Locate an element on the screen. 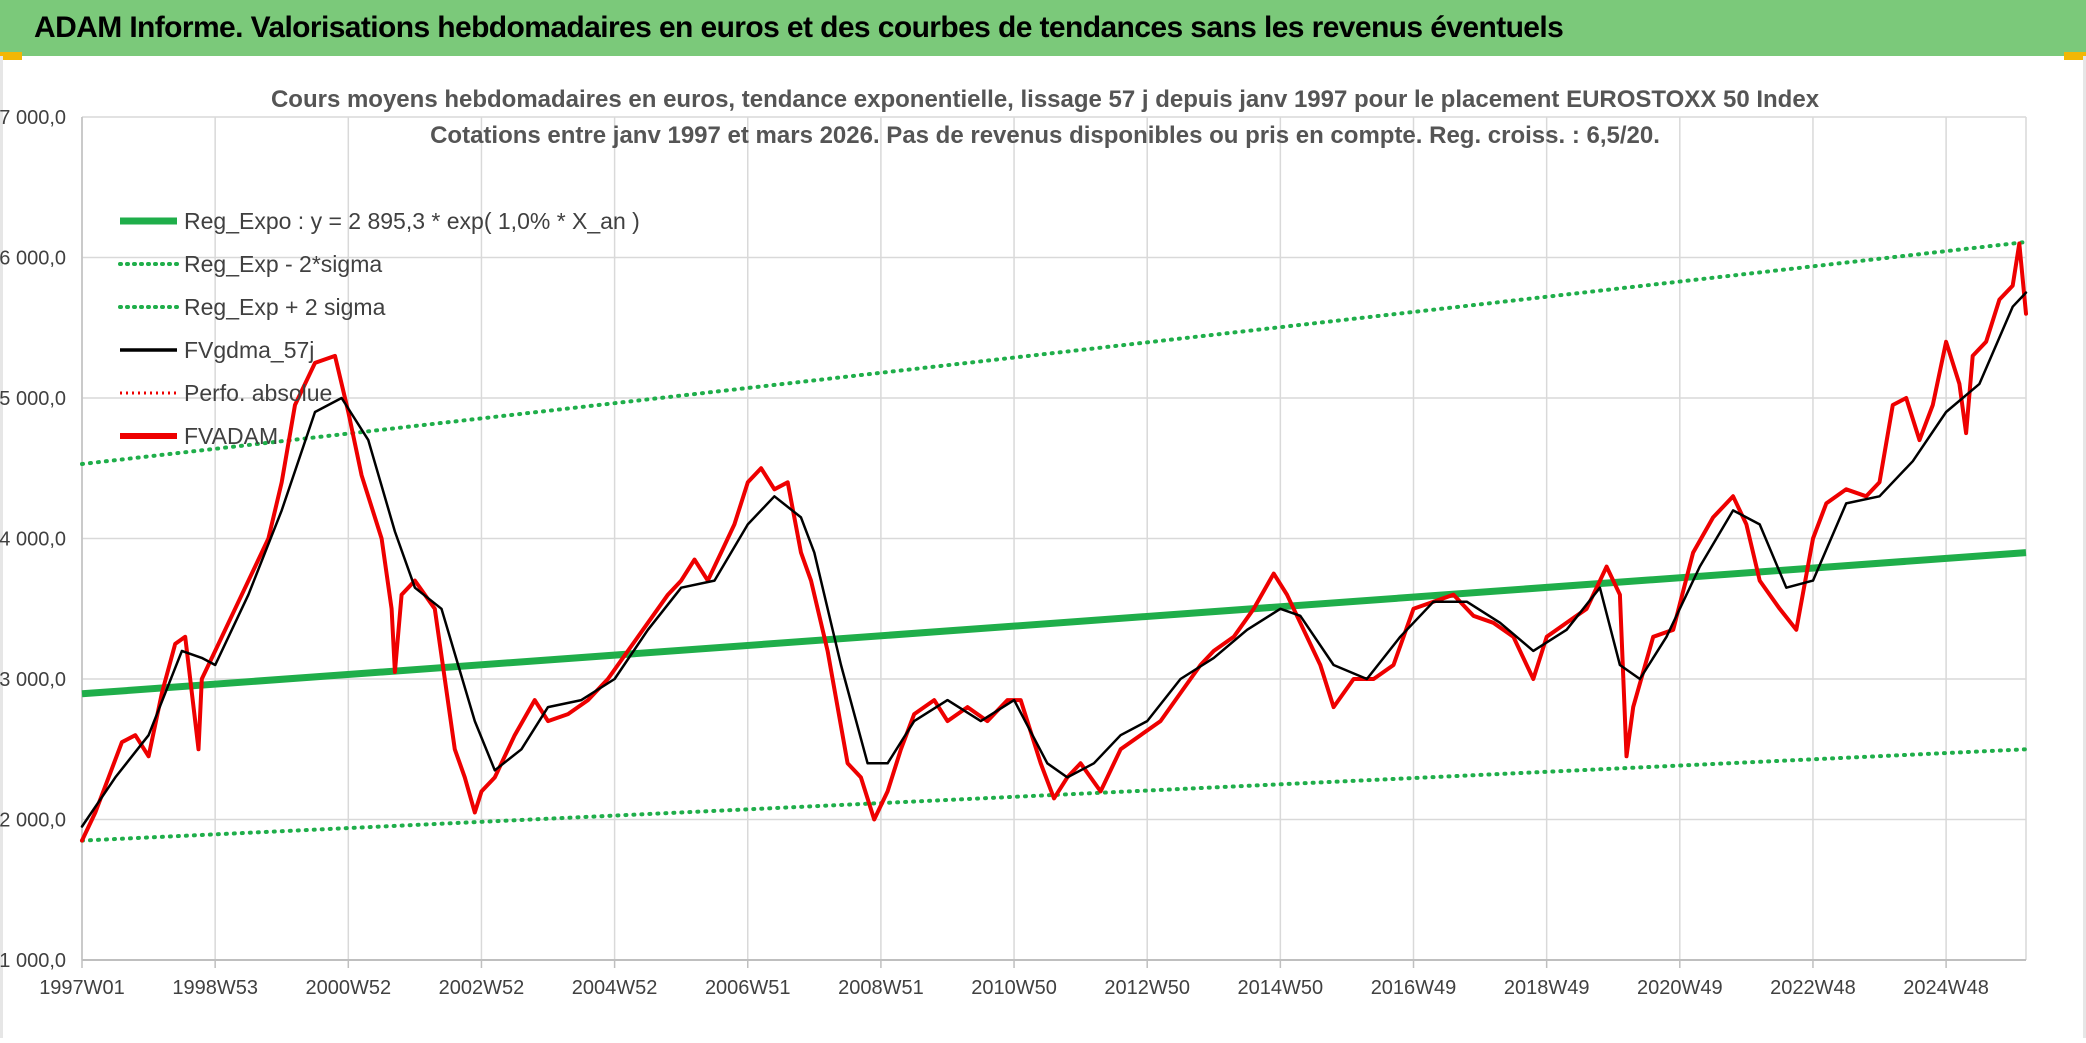  x-tick-label: 1997W01 is located at coordinates (82, 988).